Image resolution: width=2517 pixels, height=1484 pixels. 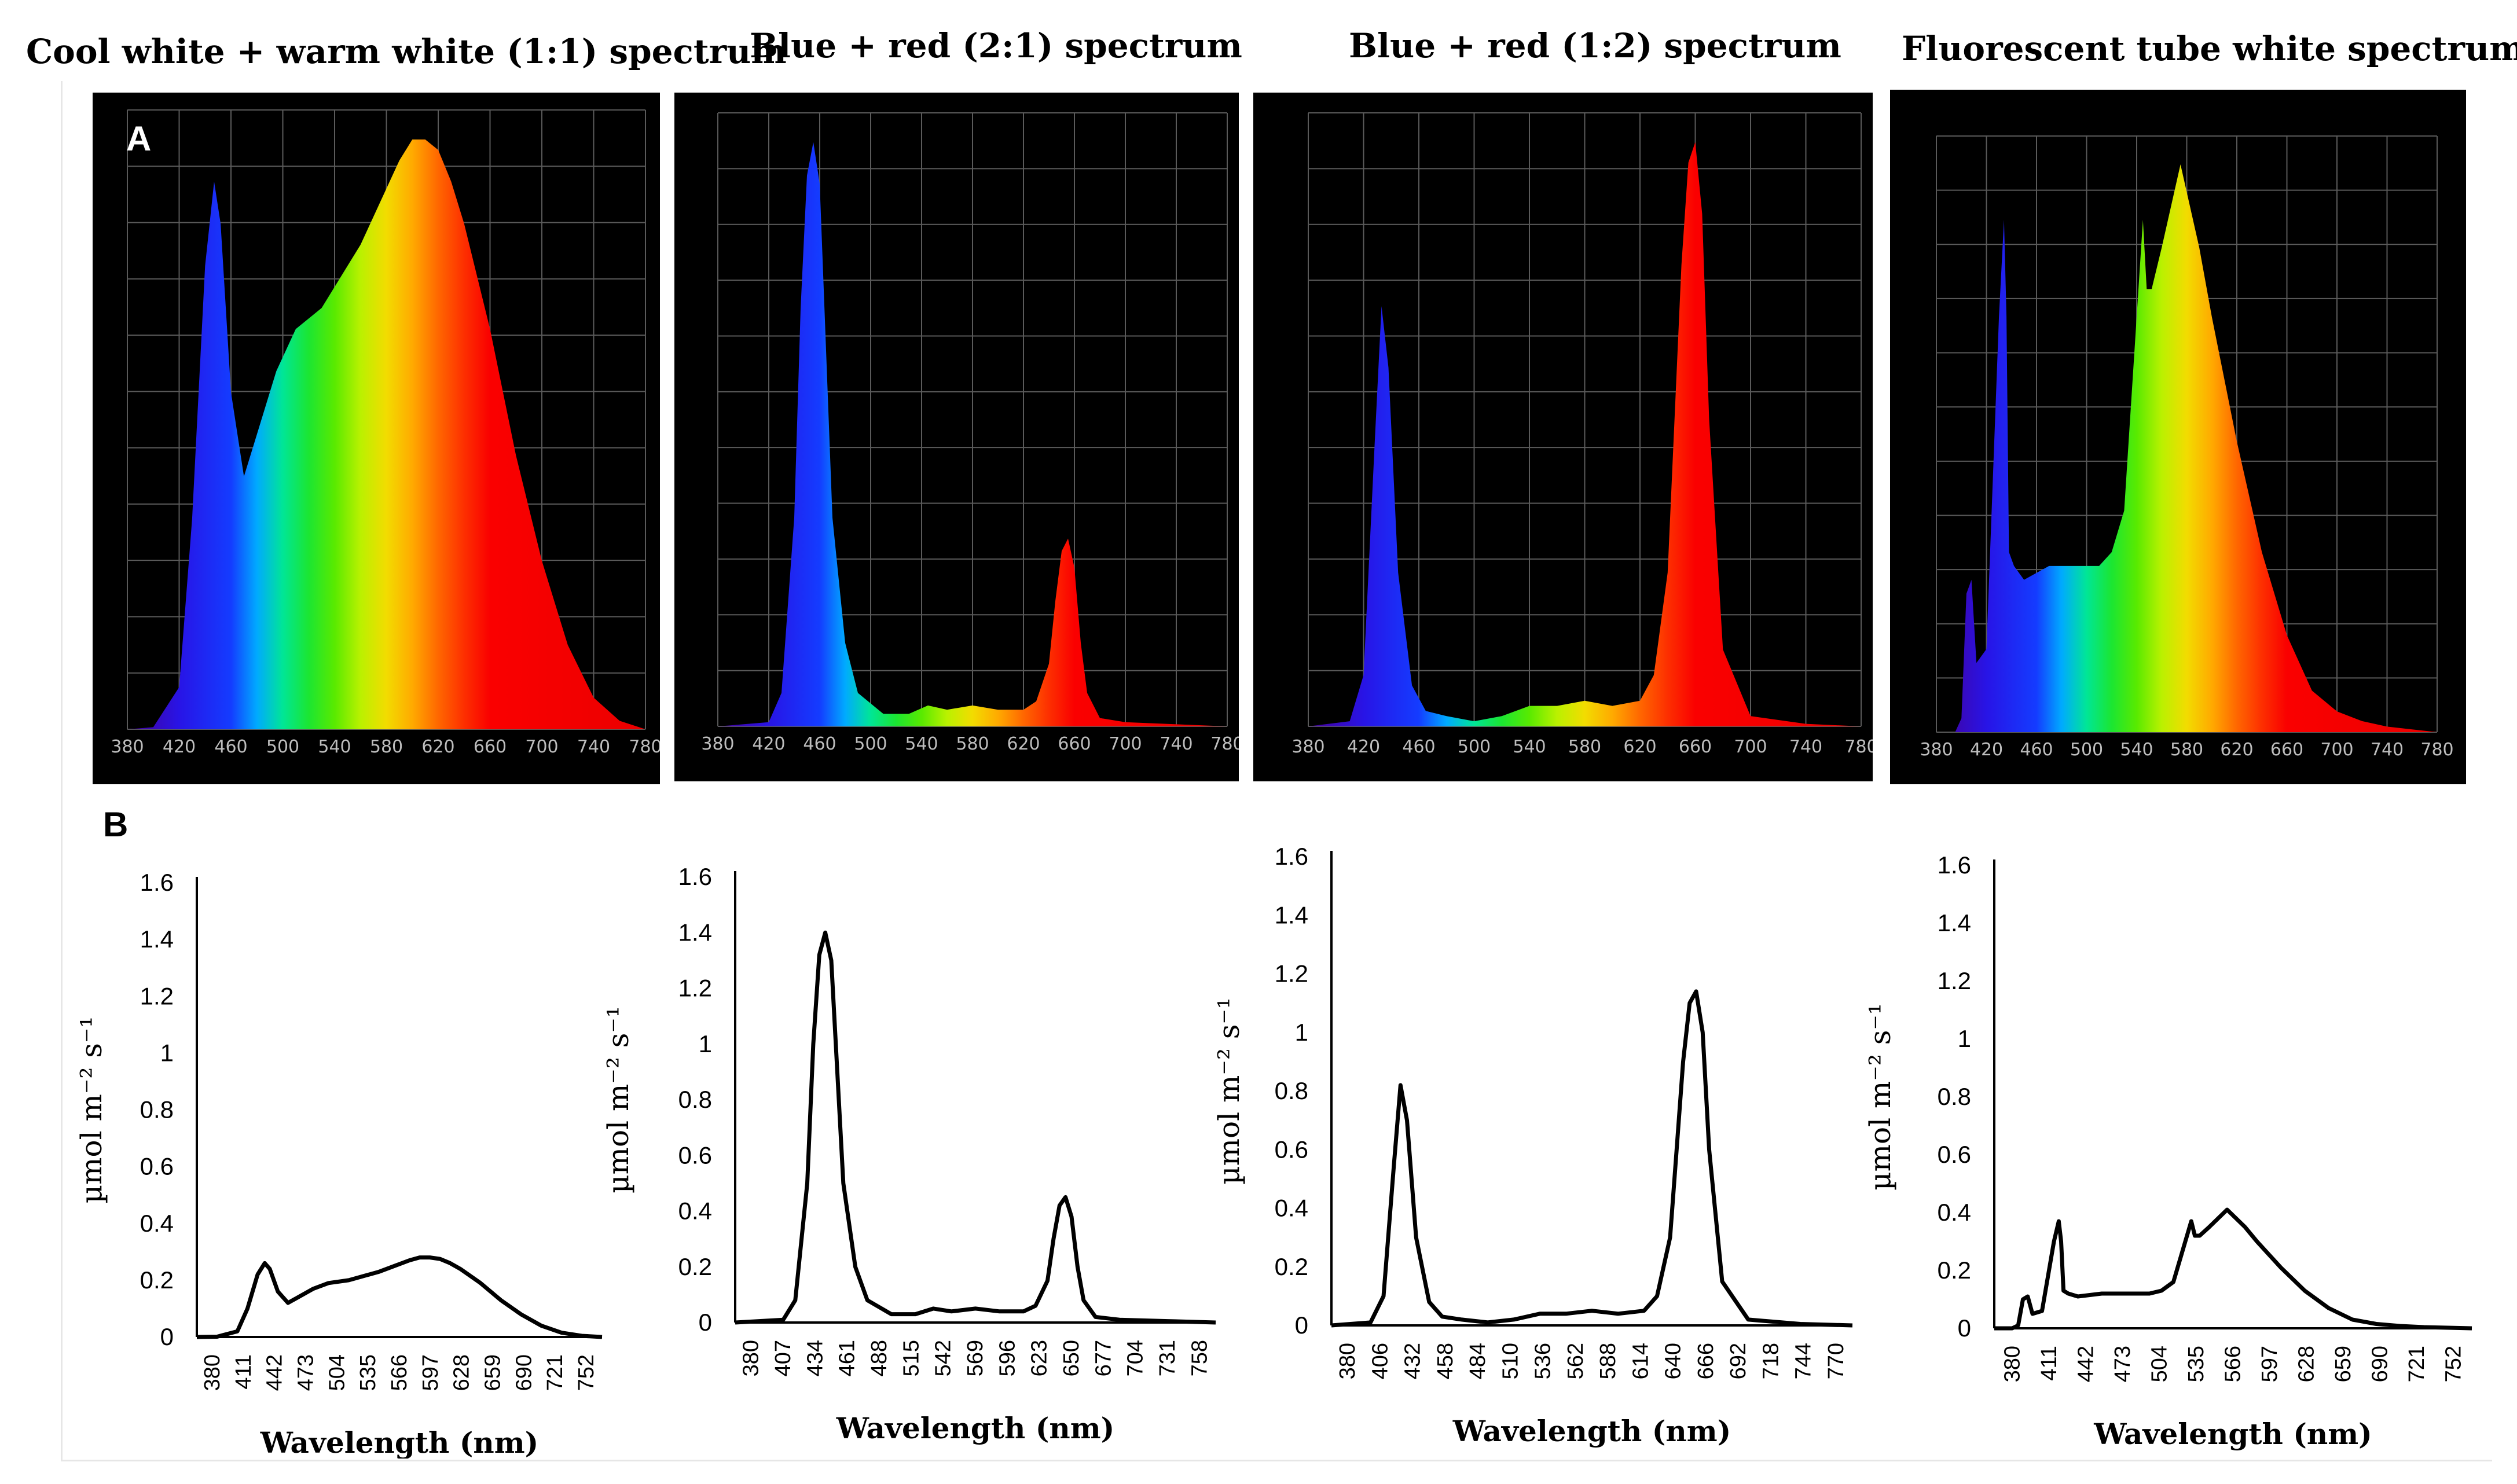 I want to click on spectrometer-panel-2: 380 420 460 500 540 580 620 660 700 740 780, so click(x=956, y=437).